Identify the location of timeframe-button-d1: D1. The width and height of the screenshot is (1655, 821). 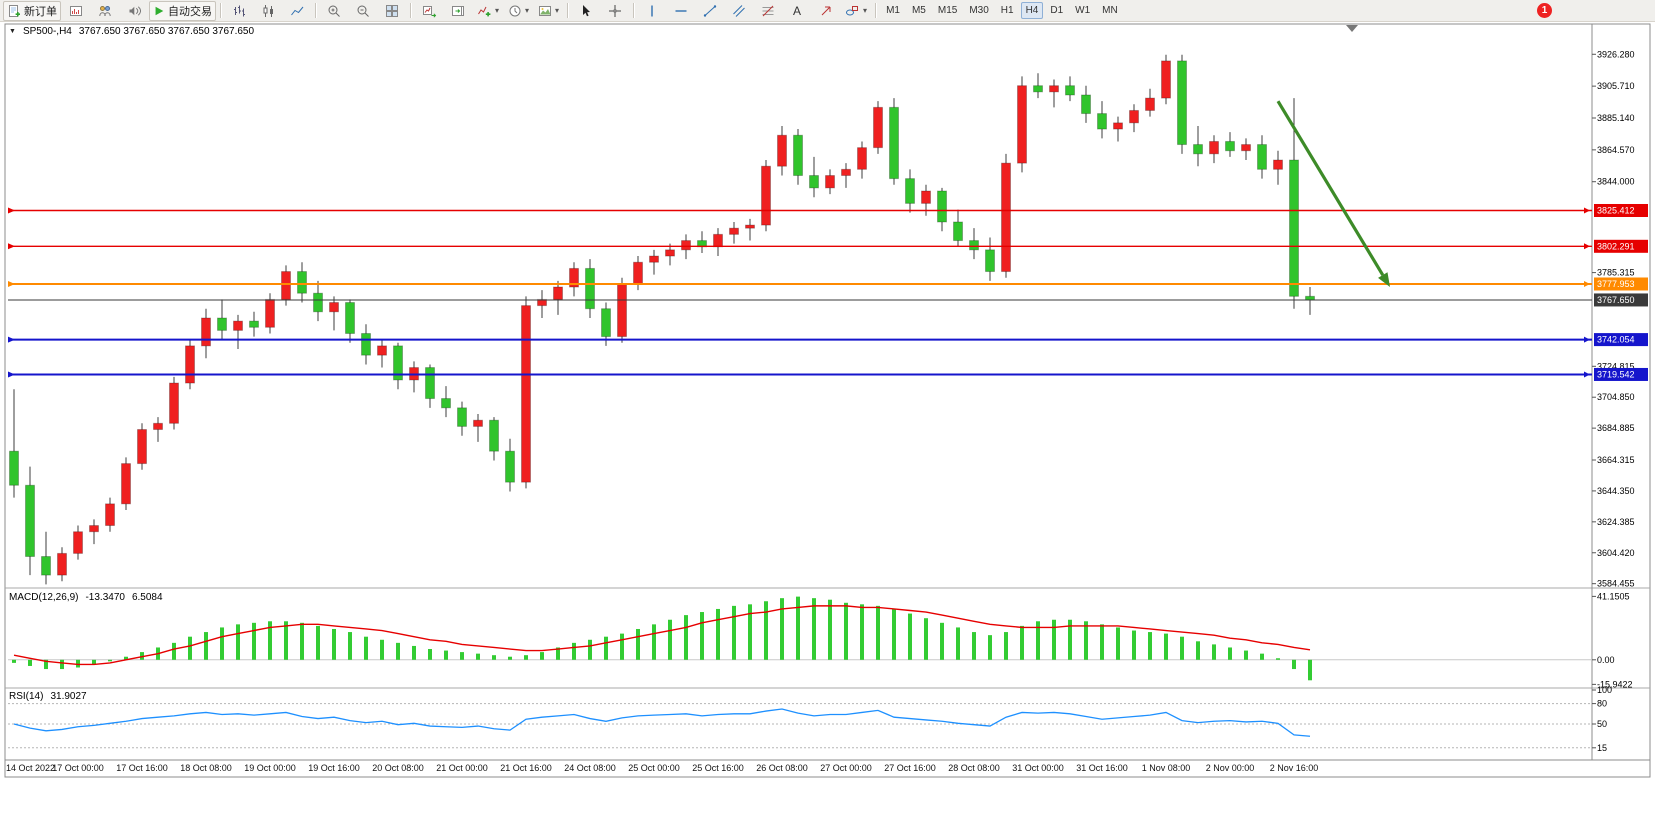
(1056, 10).